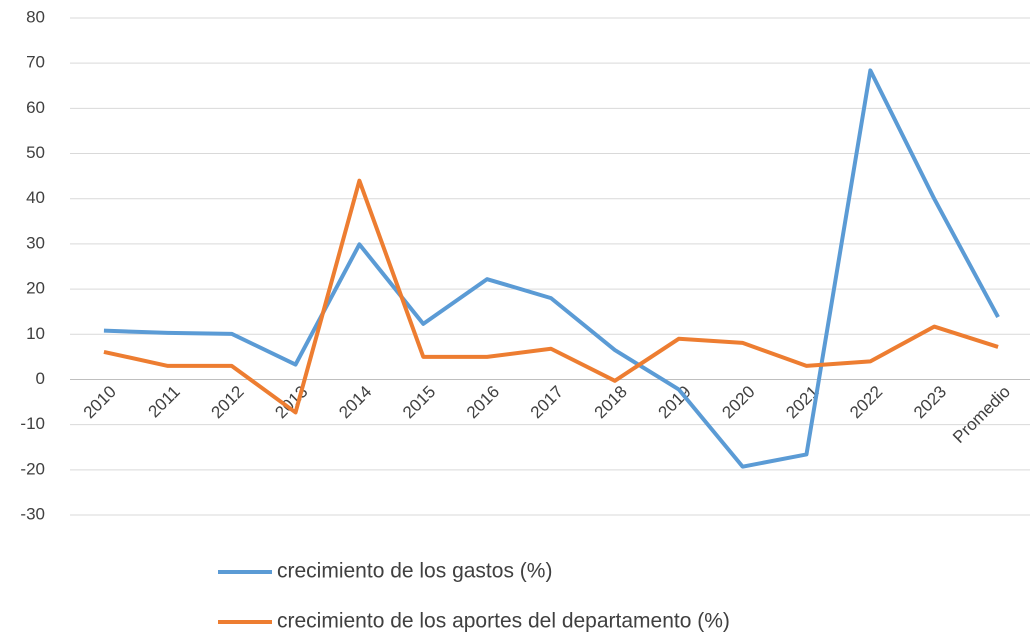  I want to click on x-tick-label: 2014, so click(355, 402).